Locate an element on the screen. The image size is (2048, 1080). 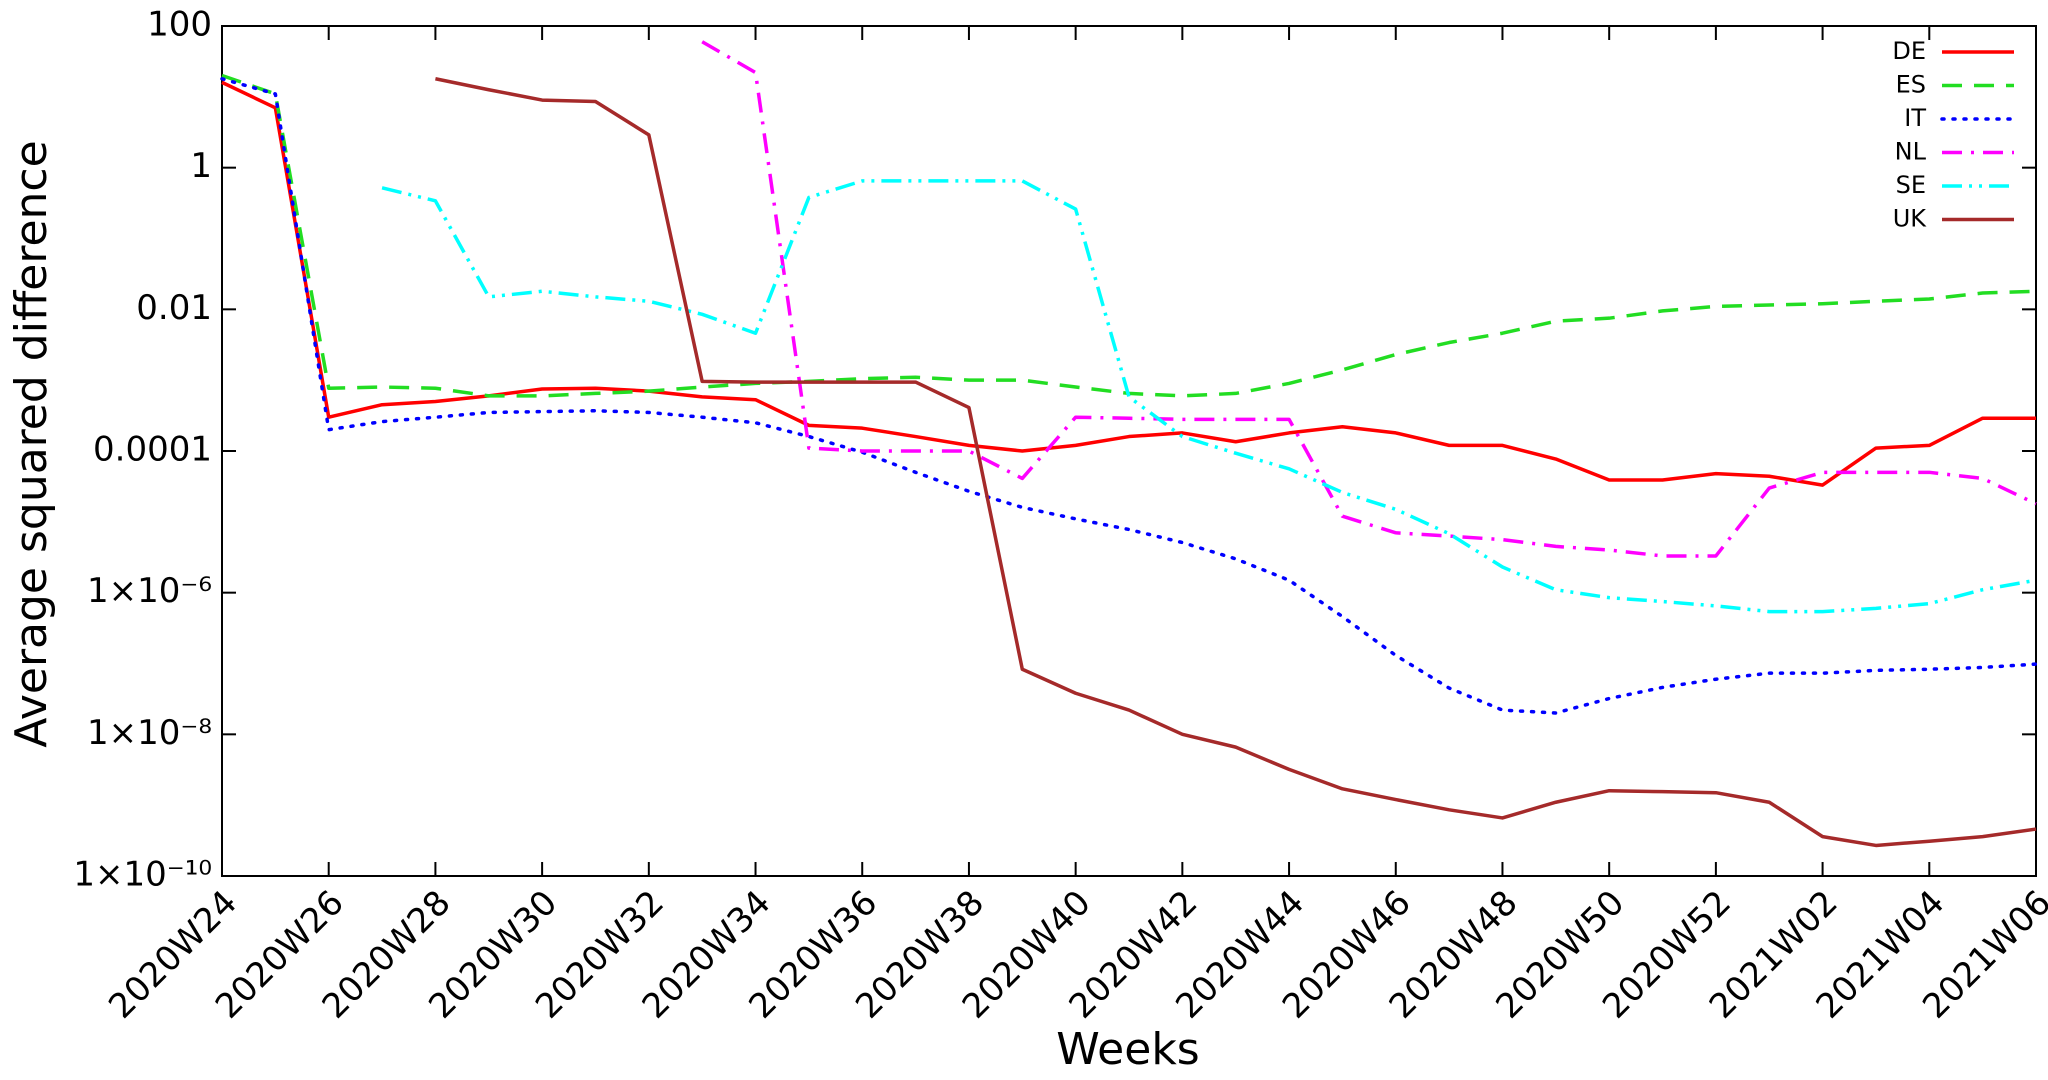
x-axis-title: Weeks is located at coordinates (1127, 1049).